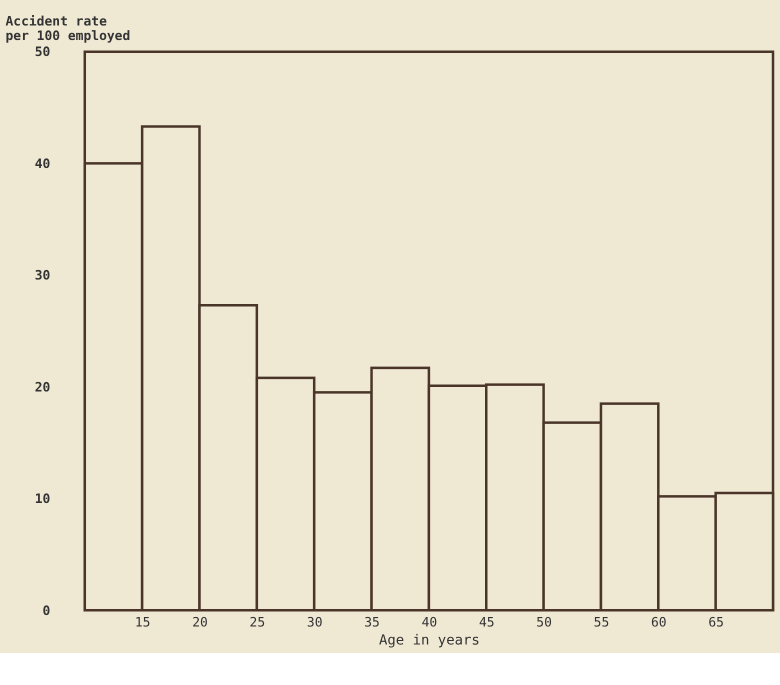 The height and width of the screenshot is (685, 780). I want to click on x-tick-label: 50, so click(544, 623).